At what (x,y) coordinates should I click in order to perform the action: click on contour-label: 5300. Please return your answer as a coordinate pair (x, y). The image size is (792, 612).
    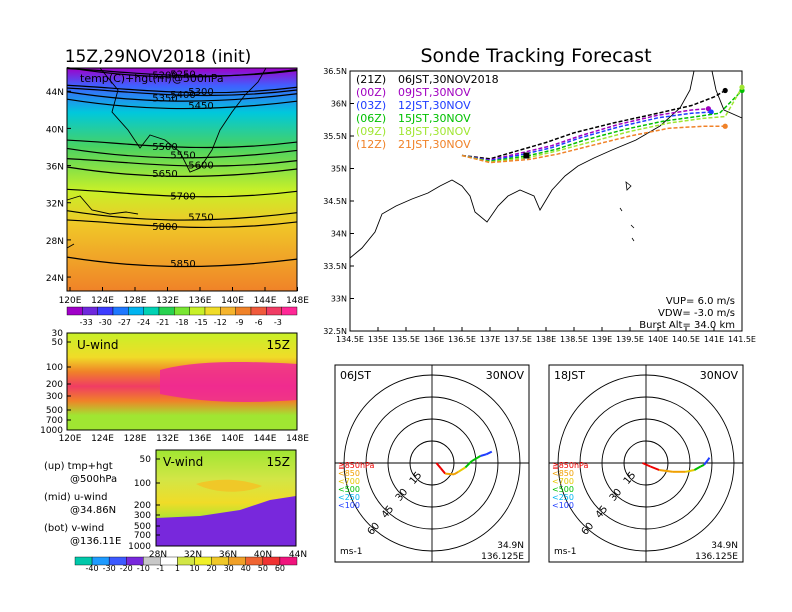
    Looking at the image, I should click on (200, 92).